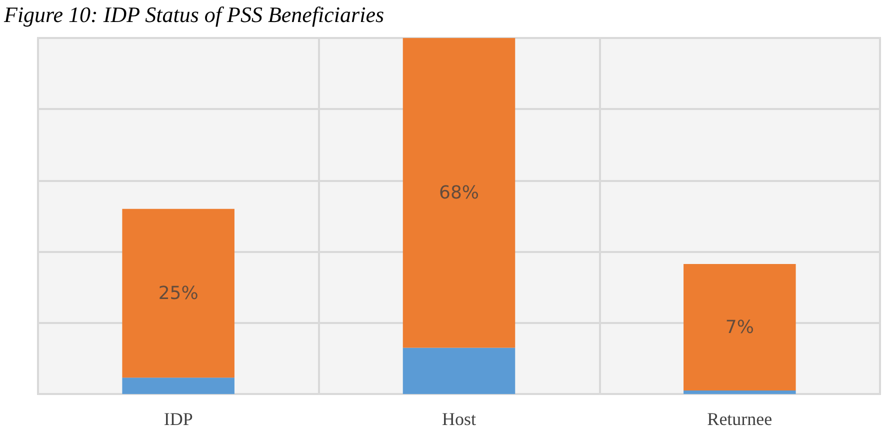 The image size is (892, 446). What do you see at coordinates (194, 15) in the screenshot?
I see `chart-title: Figure 10: IDP Status of PSS Beneficiaries` at bounding box center [194, 15].